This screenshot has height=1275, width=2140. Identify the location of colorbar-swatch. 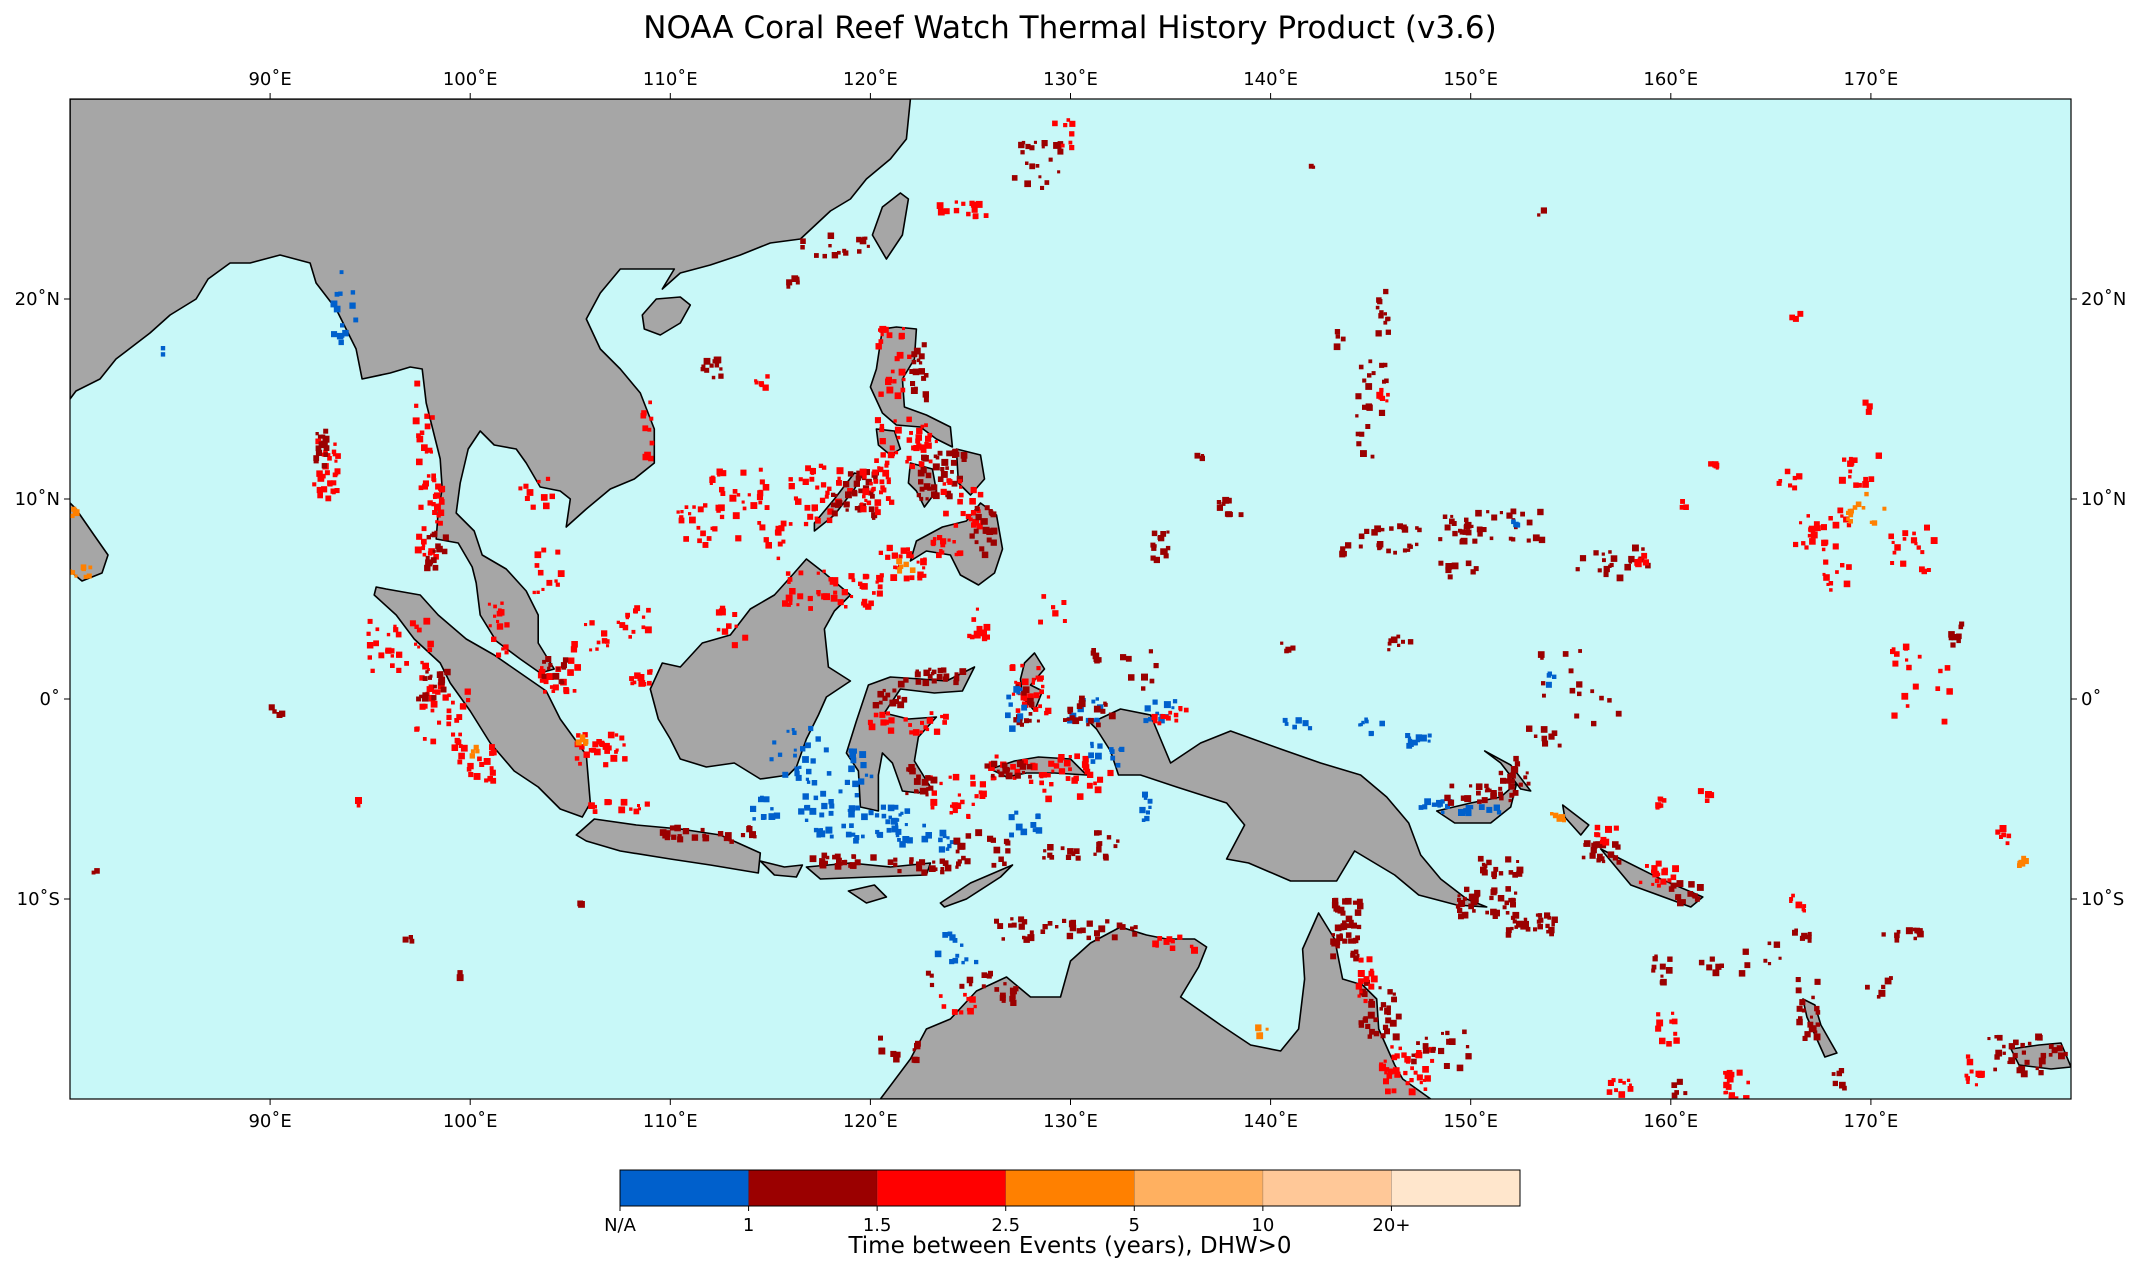
(1070, 1188).